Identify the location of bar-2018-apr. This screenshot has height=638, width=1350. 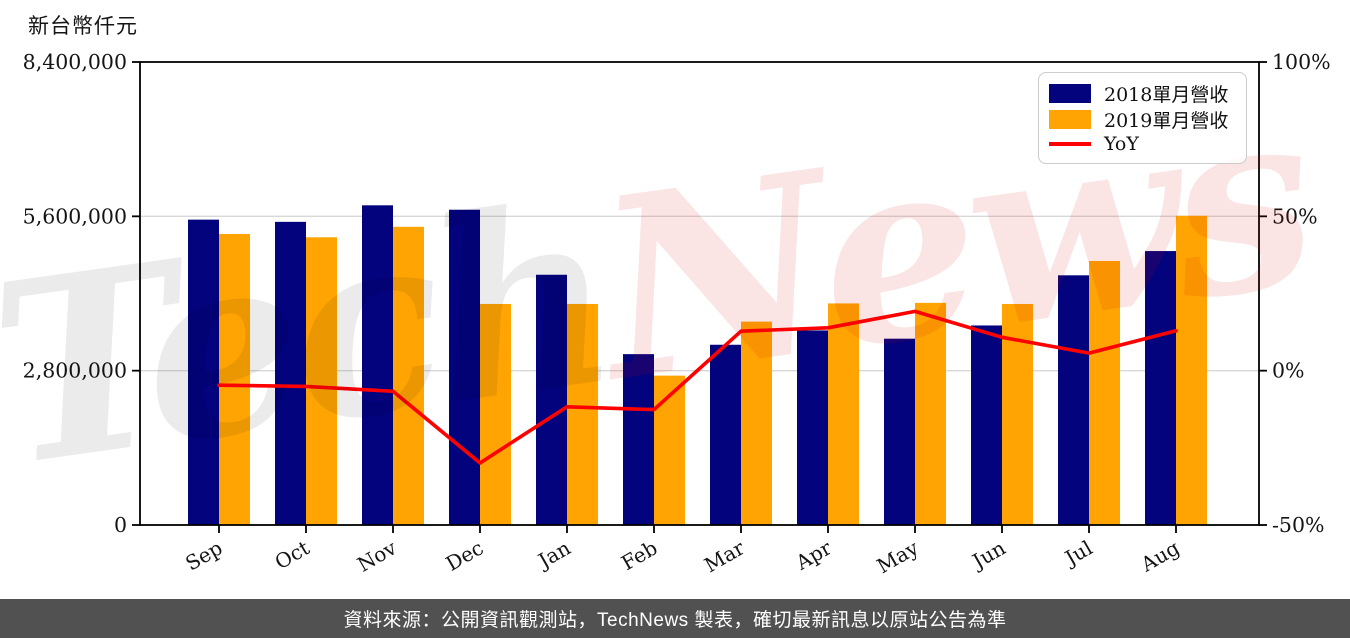
(812, 427).